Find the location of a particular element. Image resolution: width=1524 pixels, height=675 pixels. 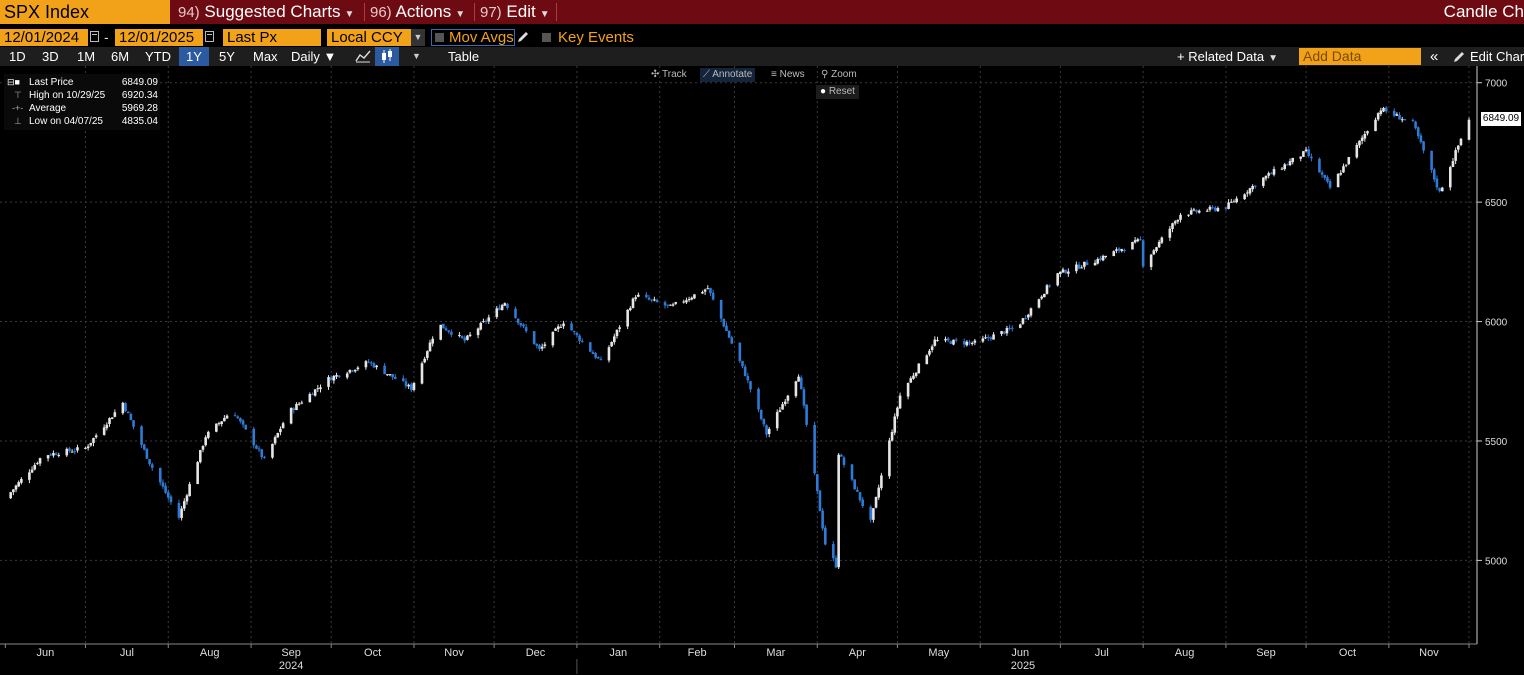

annotate-tool: ⟋ Annotate is located at coordinates (728, 75).